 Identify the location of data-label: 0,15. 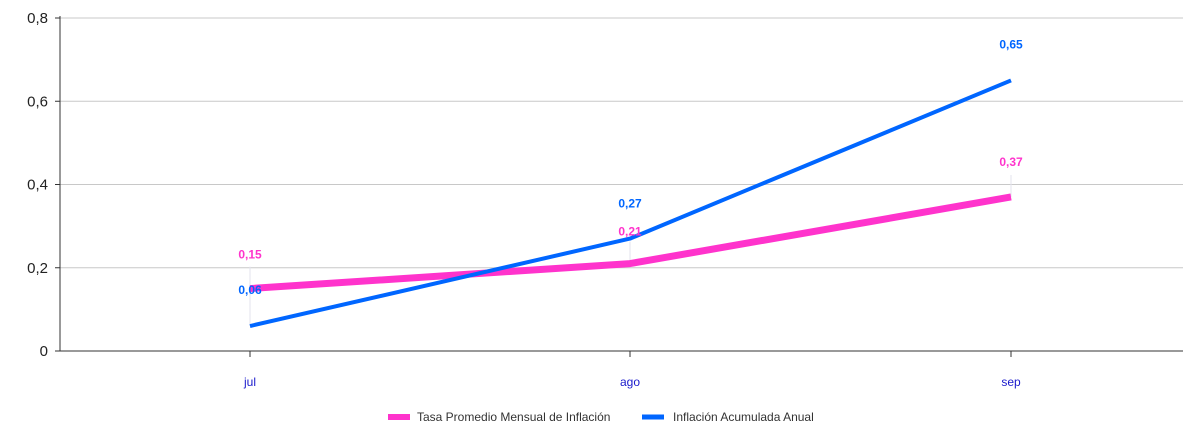
(250, 255).